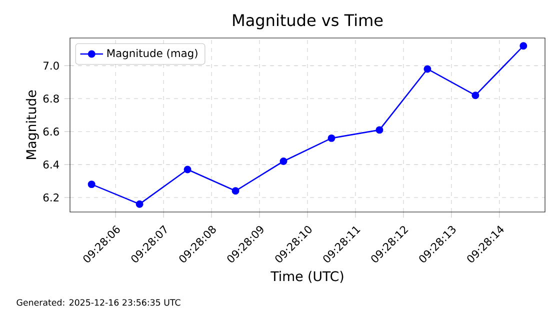 The height and width of the screenshot is (314, 560). I want to click on y-tick-label: 7.0, so click(51, 66).